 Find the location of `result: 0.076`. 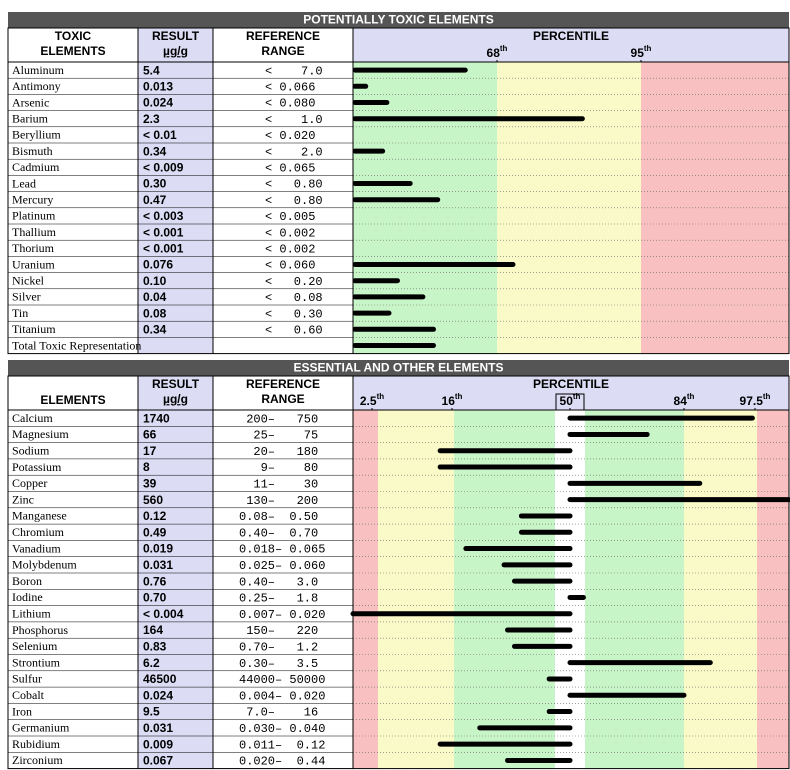

result: 0.076 is located at coordinates (158, 265).